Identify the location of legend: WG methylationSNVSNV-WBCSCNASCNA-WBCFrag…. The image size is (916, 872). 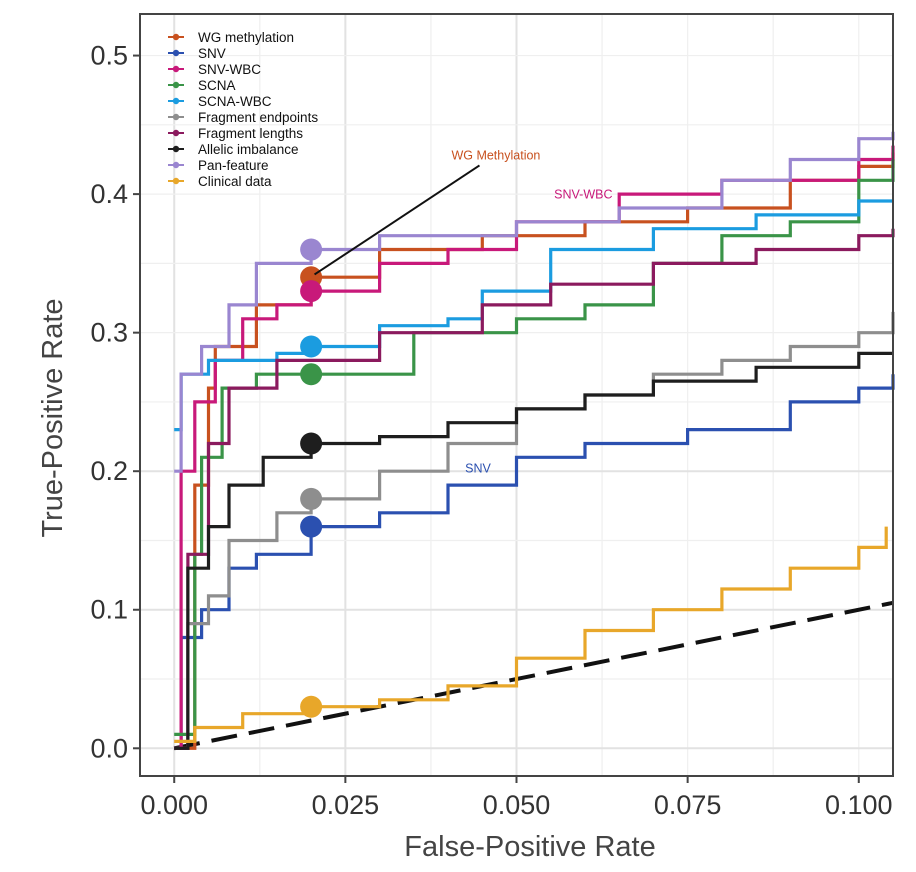
(243, 109).